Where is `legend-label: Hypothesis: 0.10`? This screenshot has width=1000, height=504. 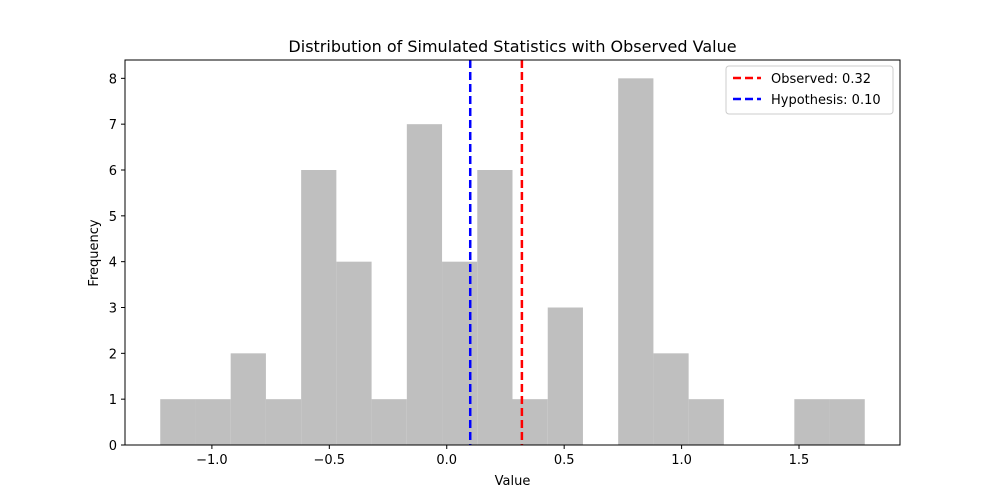 legend-label: Hypothesis: 0.10 is located at coordinates (826, 100).